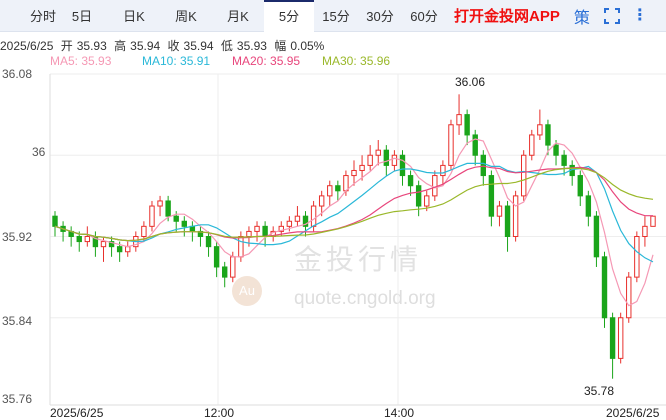 This screenshot has width=666, height=420. Describe the element at coordinates (134, 16) in the screenshot. I see `tab-2: 日K` at that location.